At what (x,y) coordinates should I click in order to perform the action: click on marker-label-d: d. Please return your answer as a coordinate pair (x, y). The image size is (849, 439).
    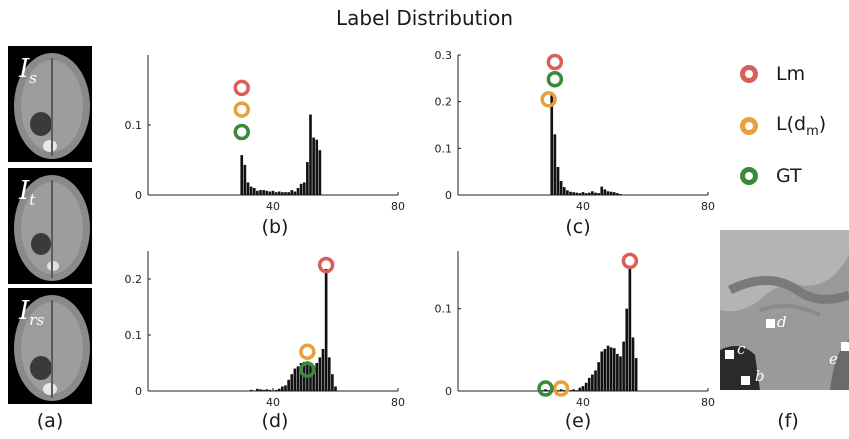
    Looking at the image, I should click on (782, 322).